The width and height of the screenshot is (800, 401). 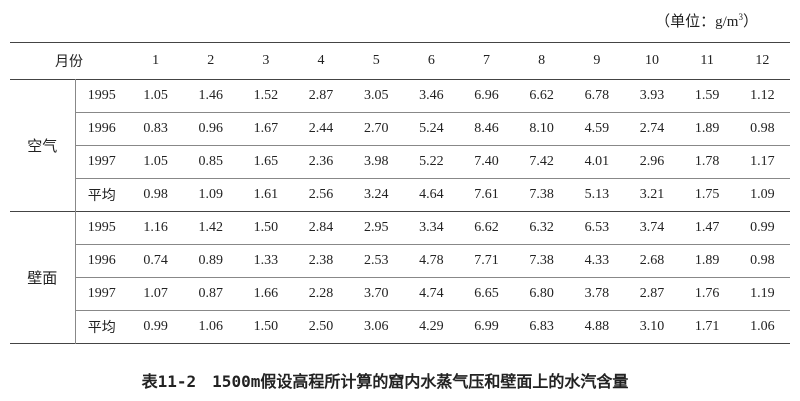 I want to click on month-header: 11, so click(x=707, y=61).